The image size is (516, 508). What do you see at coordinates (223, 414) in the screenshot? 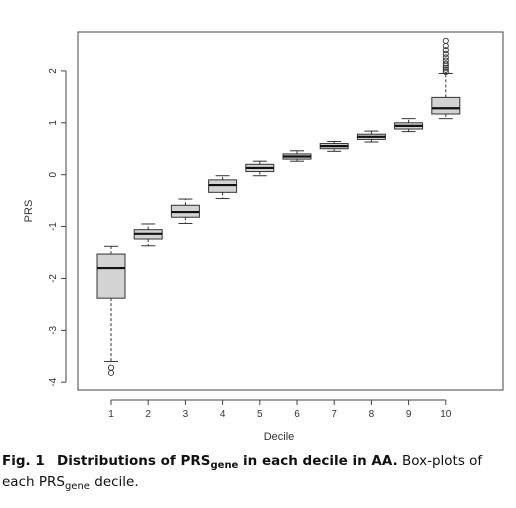
I see `x-tick-label: 4` at bounding box center [223, 414].